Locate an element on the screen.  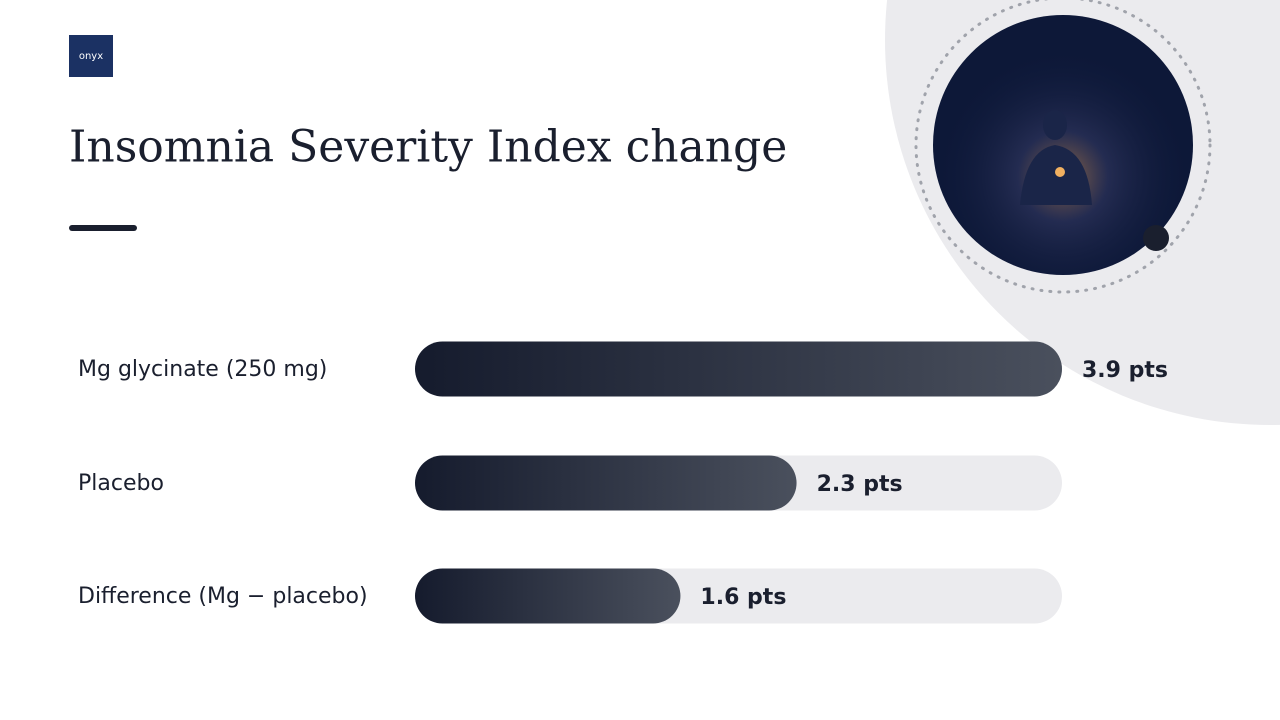
figure-light is located at coordinates (1060, 172).